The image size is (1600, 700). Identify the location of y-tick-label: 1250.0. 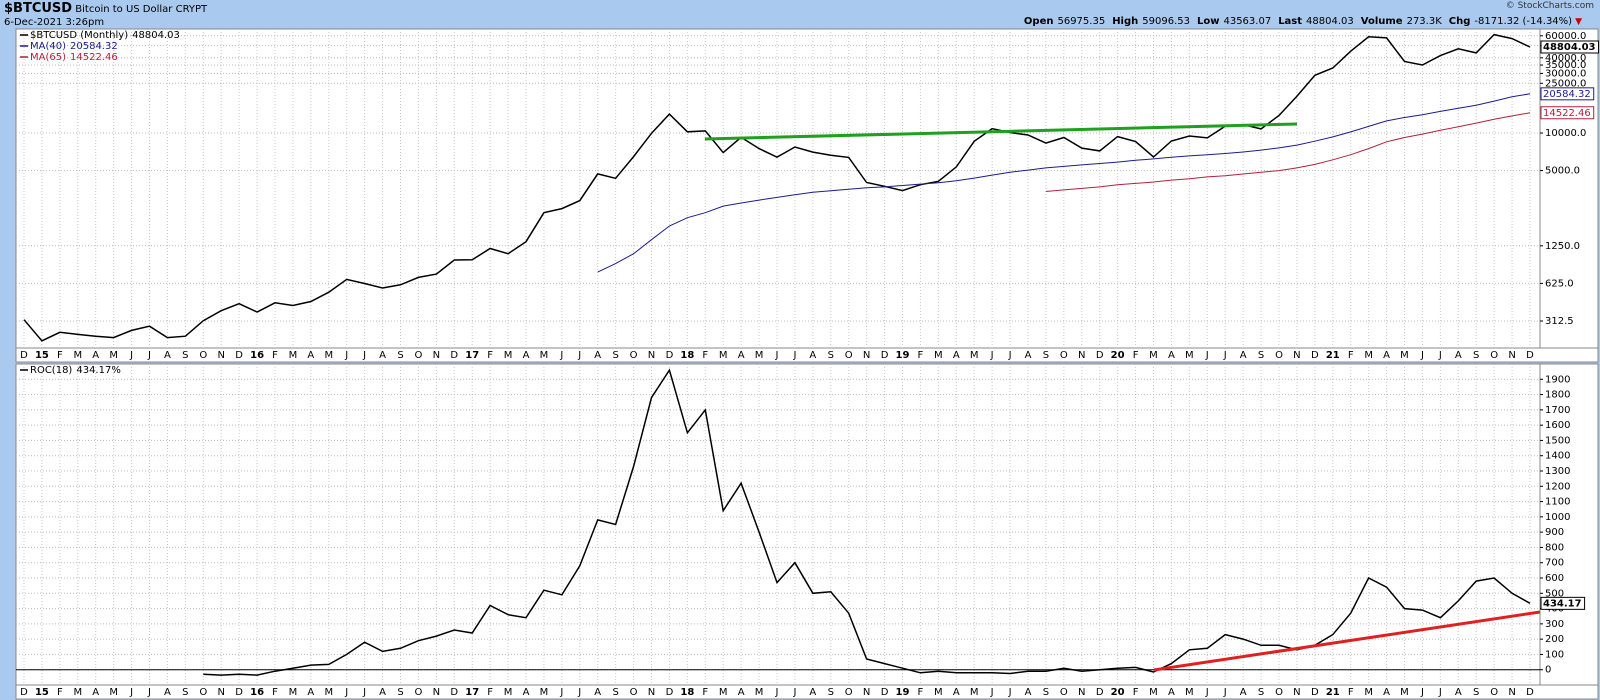
(1562, 246).